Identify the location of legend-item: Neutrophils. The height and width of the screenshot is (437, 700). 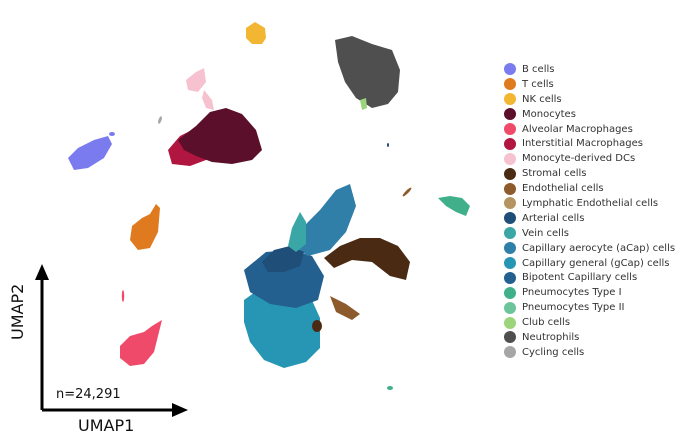
(589, 337).